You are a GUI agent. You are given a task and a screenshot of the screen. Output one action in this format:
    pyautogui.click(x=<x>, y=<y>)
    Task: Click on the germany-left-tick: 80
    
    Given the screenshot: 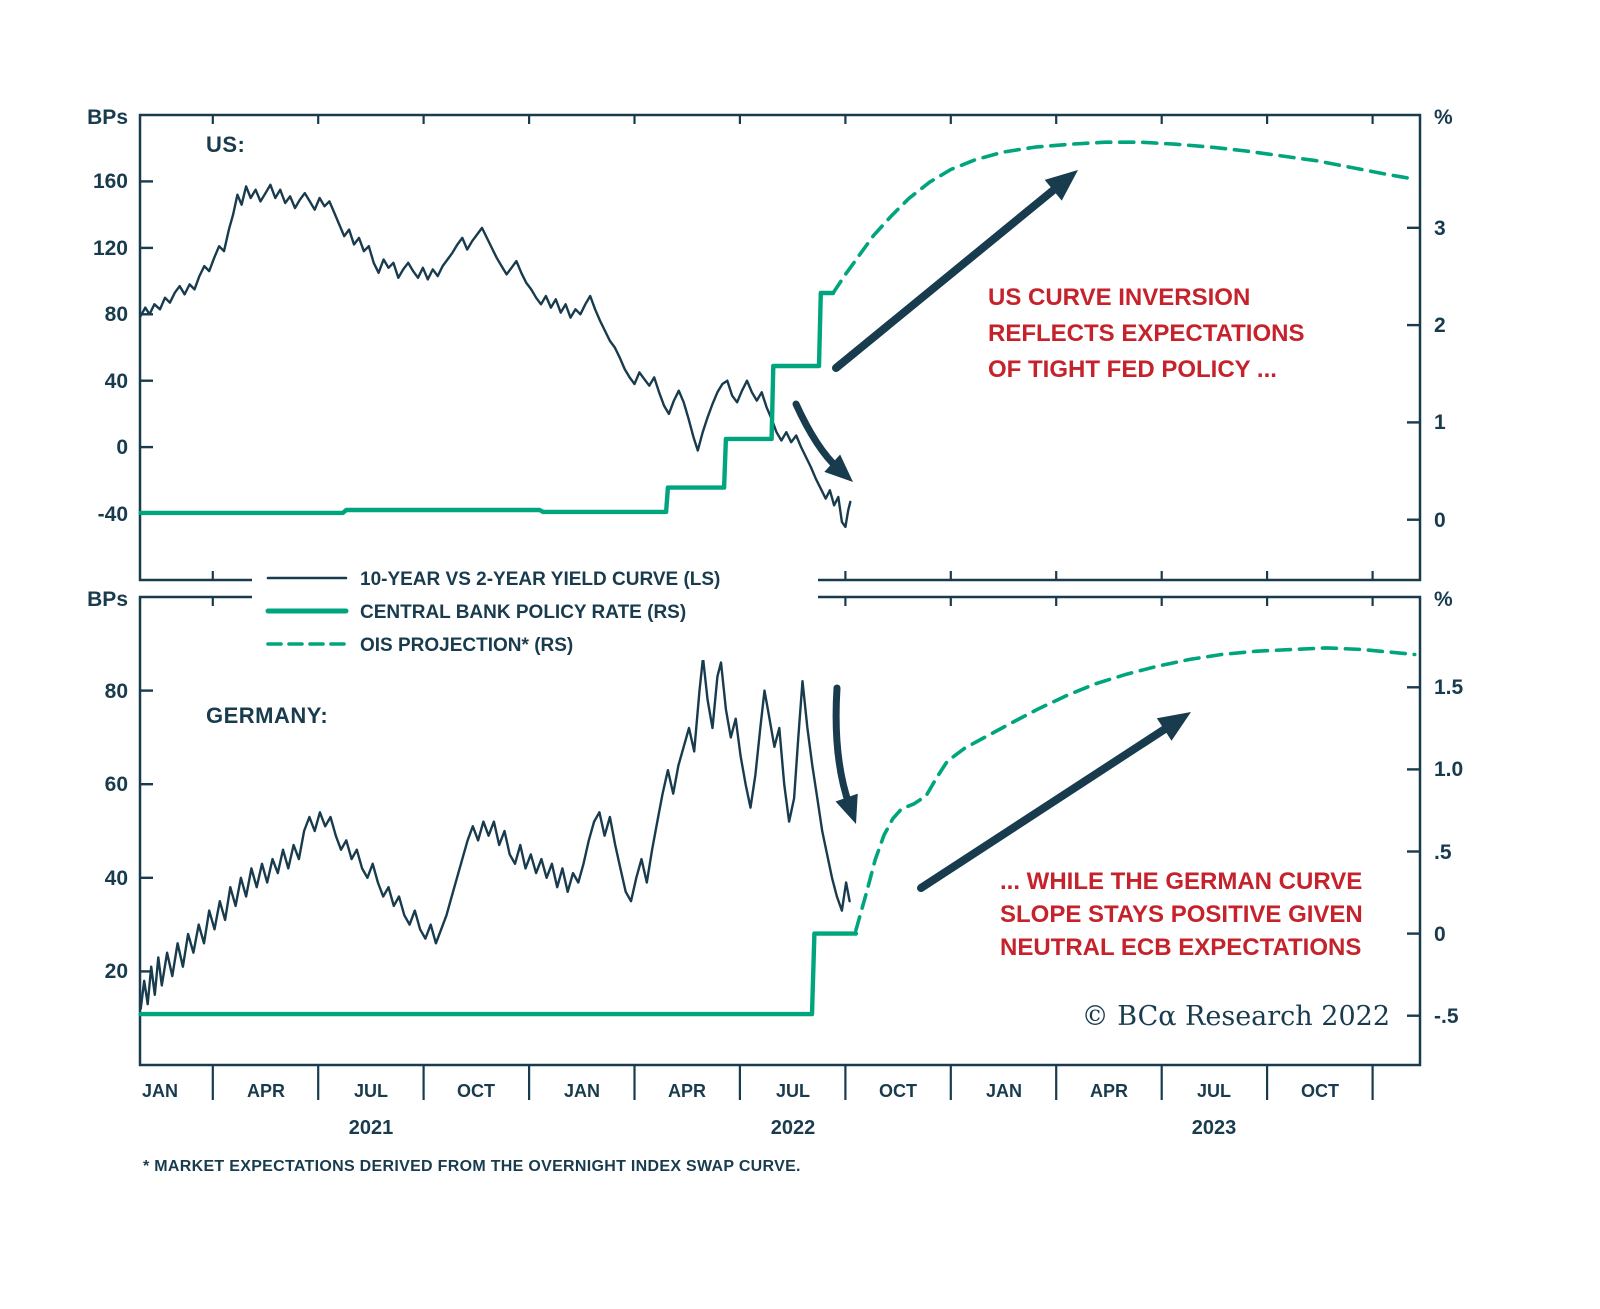 What is the action you would take?
    pyautogui.click(x=116, y=691)
    